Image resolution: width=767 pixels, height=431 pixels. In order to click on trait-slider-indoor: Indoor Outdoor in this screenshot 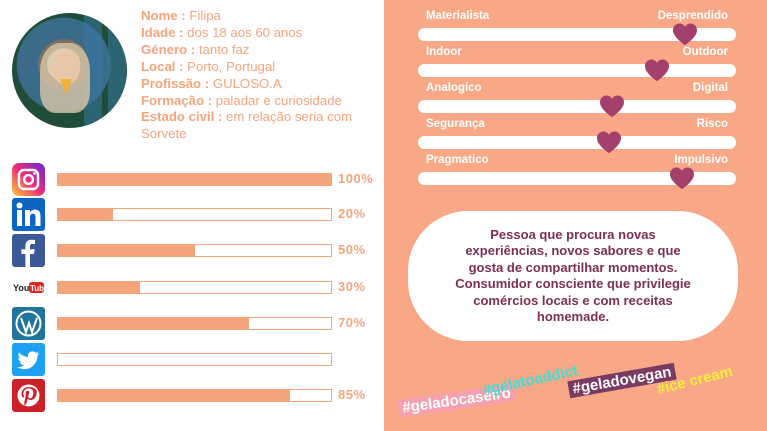, I will do `click(577, 64)`.